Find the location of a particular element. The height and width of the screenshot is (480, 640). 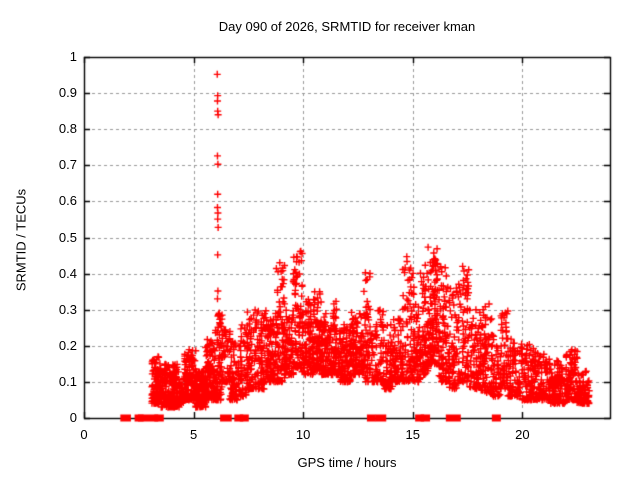

y-tick-label: 0.4 is located at coordinates (67, 273).